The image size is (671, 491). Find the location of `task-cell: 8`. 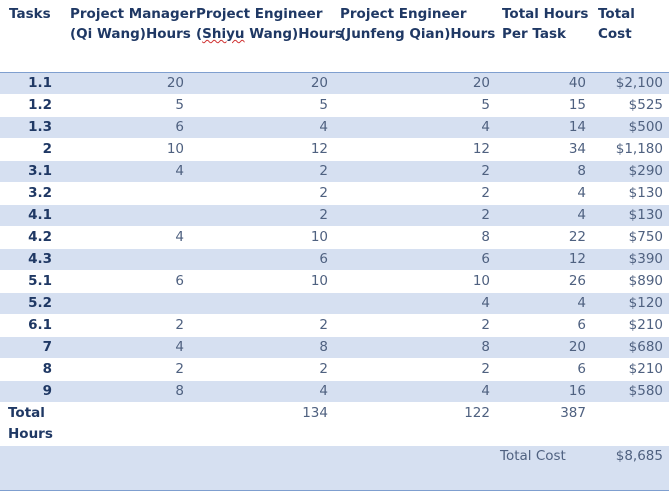

task-cell: 8 is located at coordinates (32, 369).